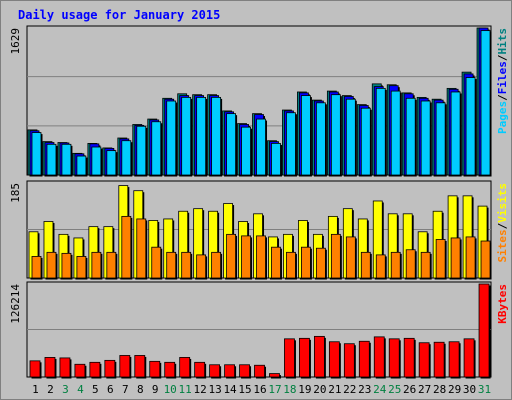 This screenshot has height=400, width=512. Describe the element at coordinates (35, 389) in the screenshot. I see `day-label-1: 1` at that location.